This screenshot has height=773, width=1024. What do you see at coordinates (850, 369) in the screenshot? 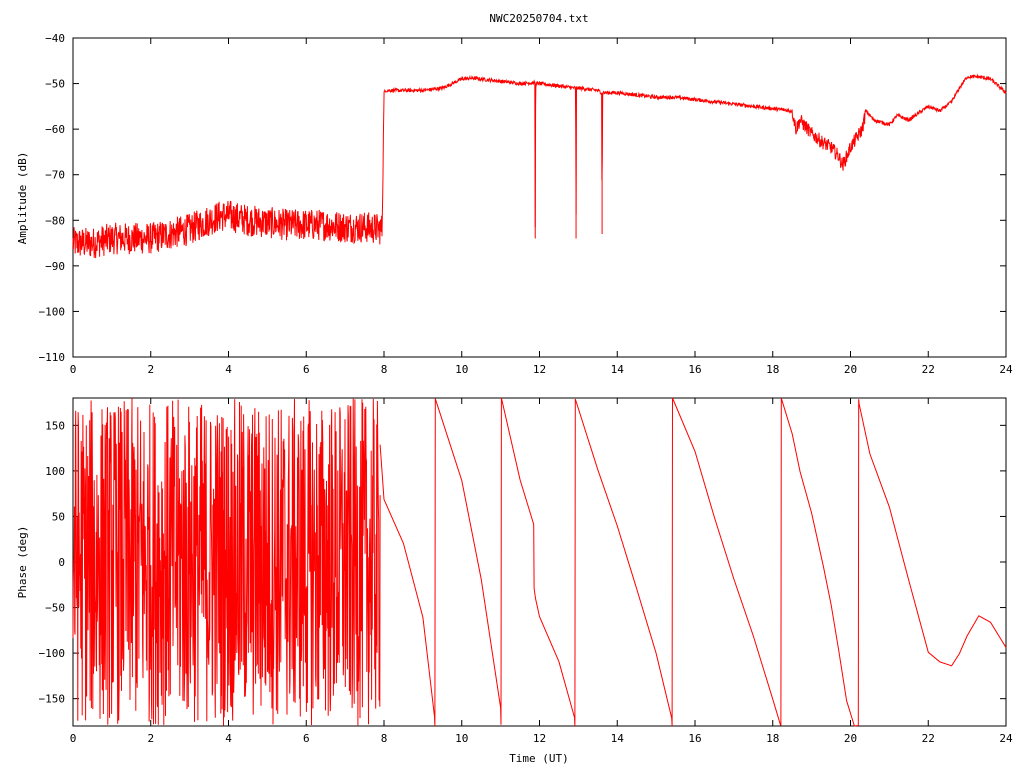
I see `amplitude-x-tick-label: 20` at bounding box center [850, 369].